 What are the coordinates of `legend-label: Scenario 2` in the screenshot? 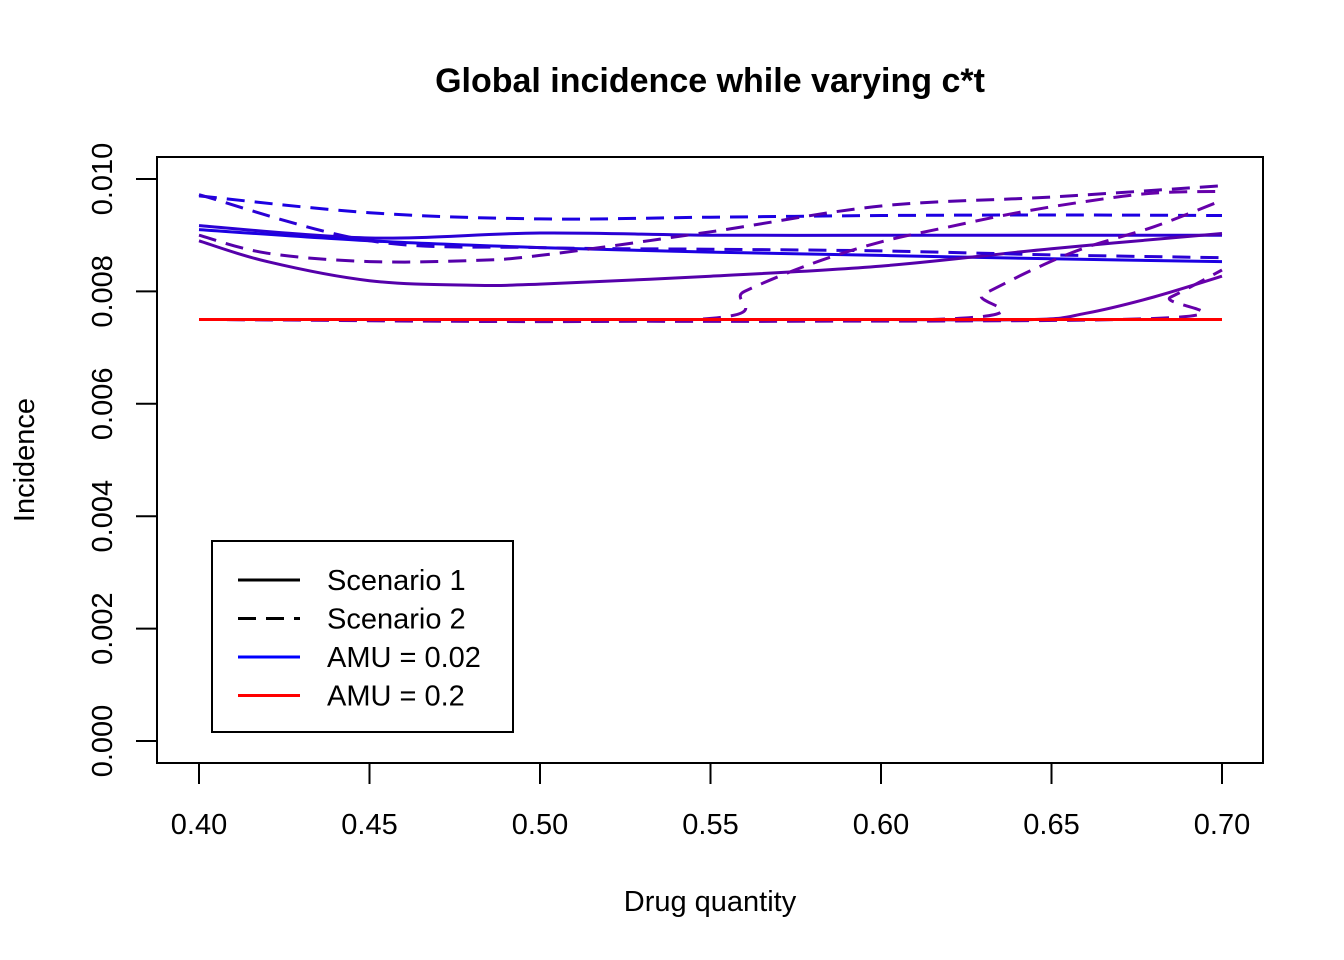 It's located at (396, 620).